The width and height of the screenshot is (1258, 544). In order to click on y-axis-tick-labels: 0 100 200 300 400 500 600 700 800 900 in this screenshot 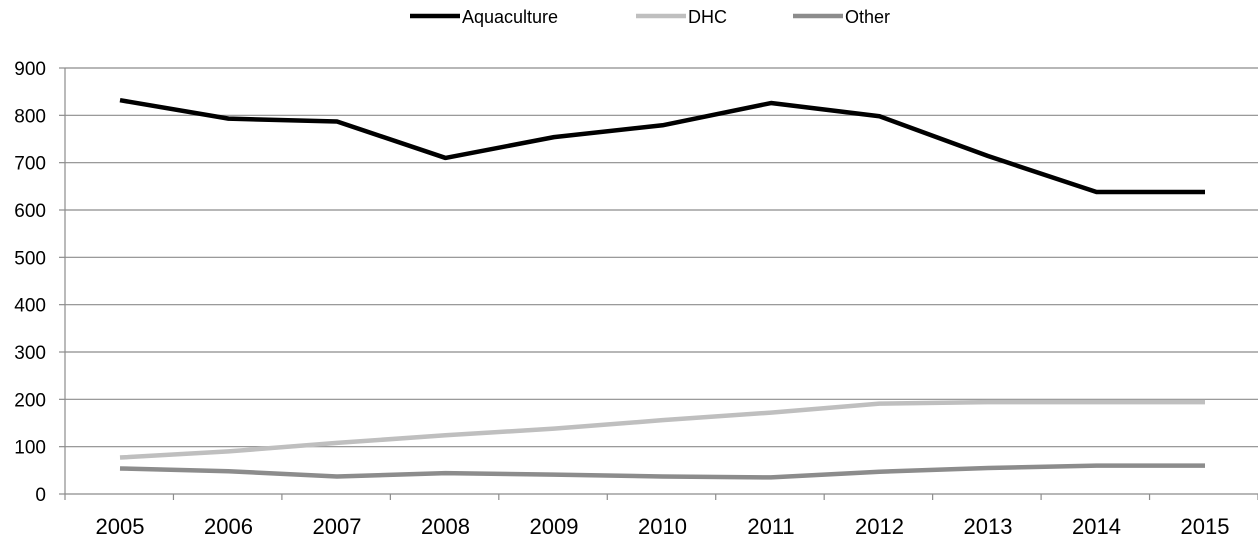, I will do `click(30, 282)`.